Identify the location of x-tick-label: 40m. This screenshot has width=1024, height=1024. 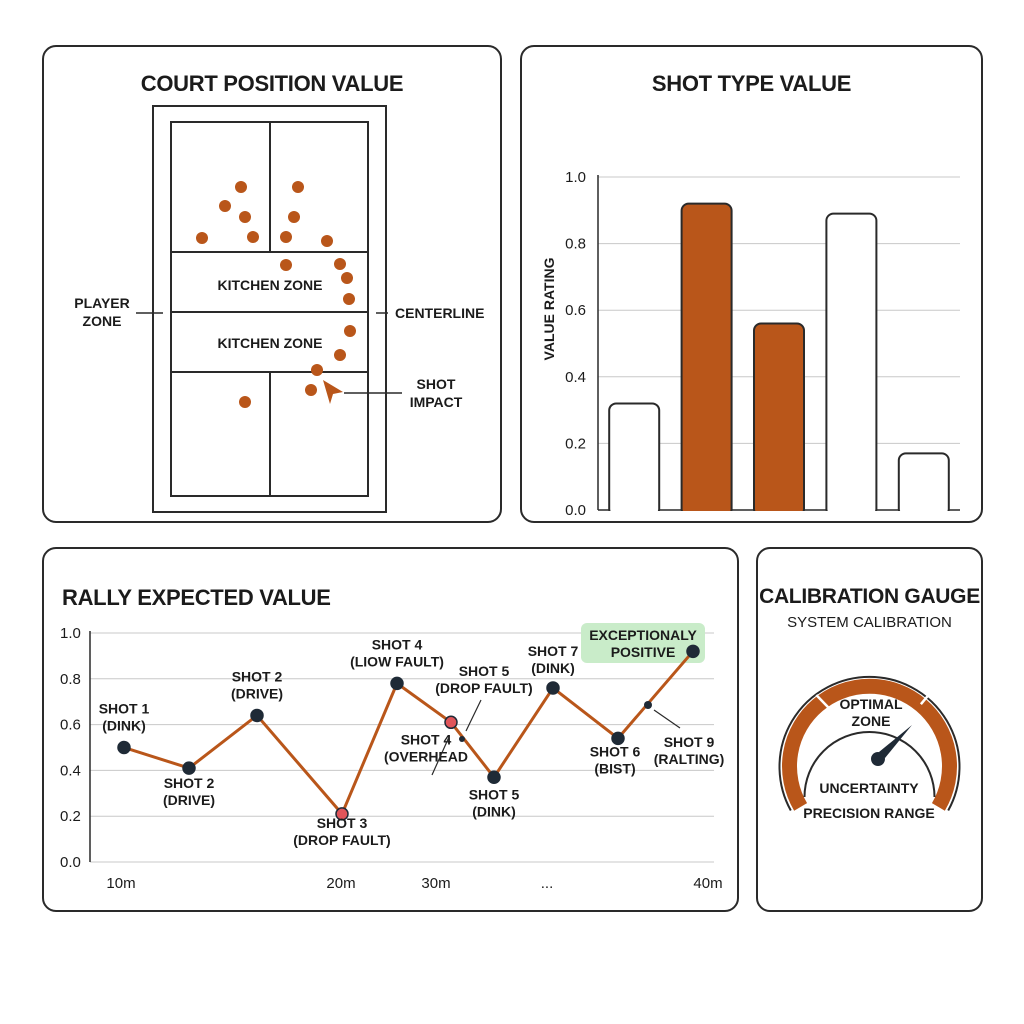
(707, 883).